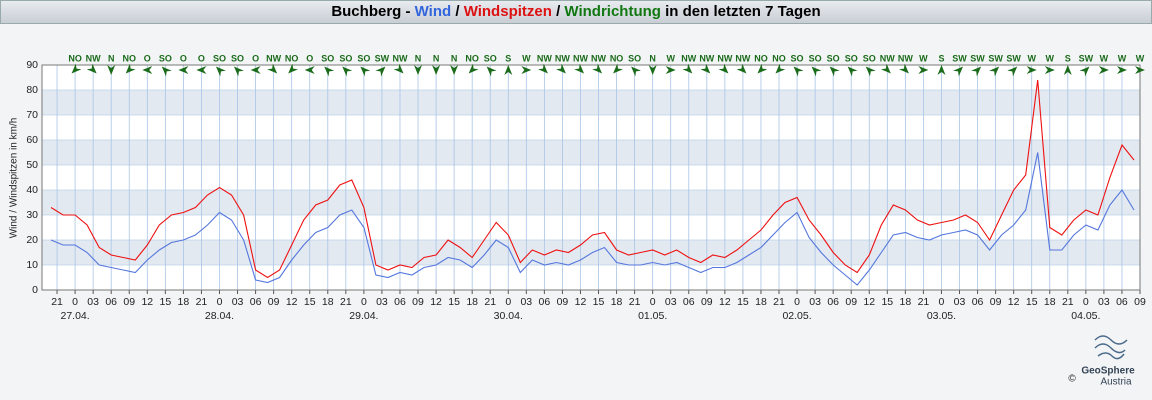 The width and height of the screenshot is (1152, 400). I want to click on logo-sub: Austria, so click(1116, 382).